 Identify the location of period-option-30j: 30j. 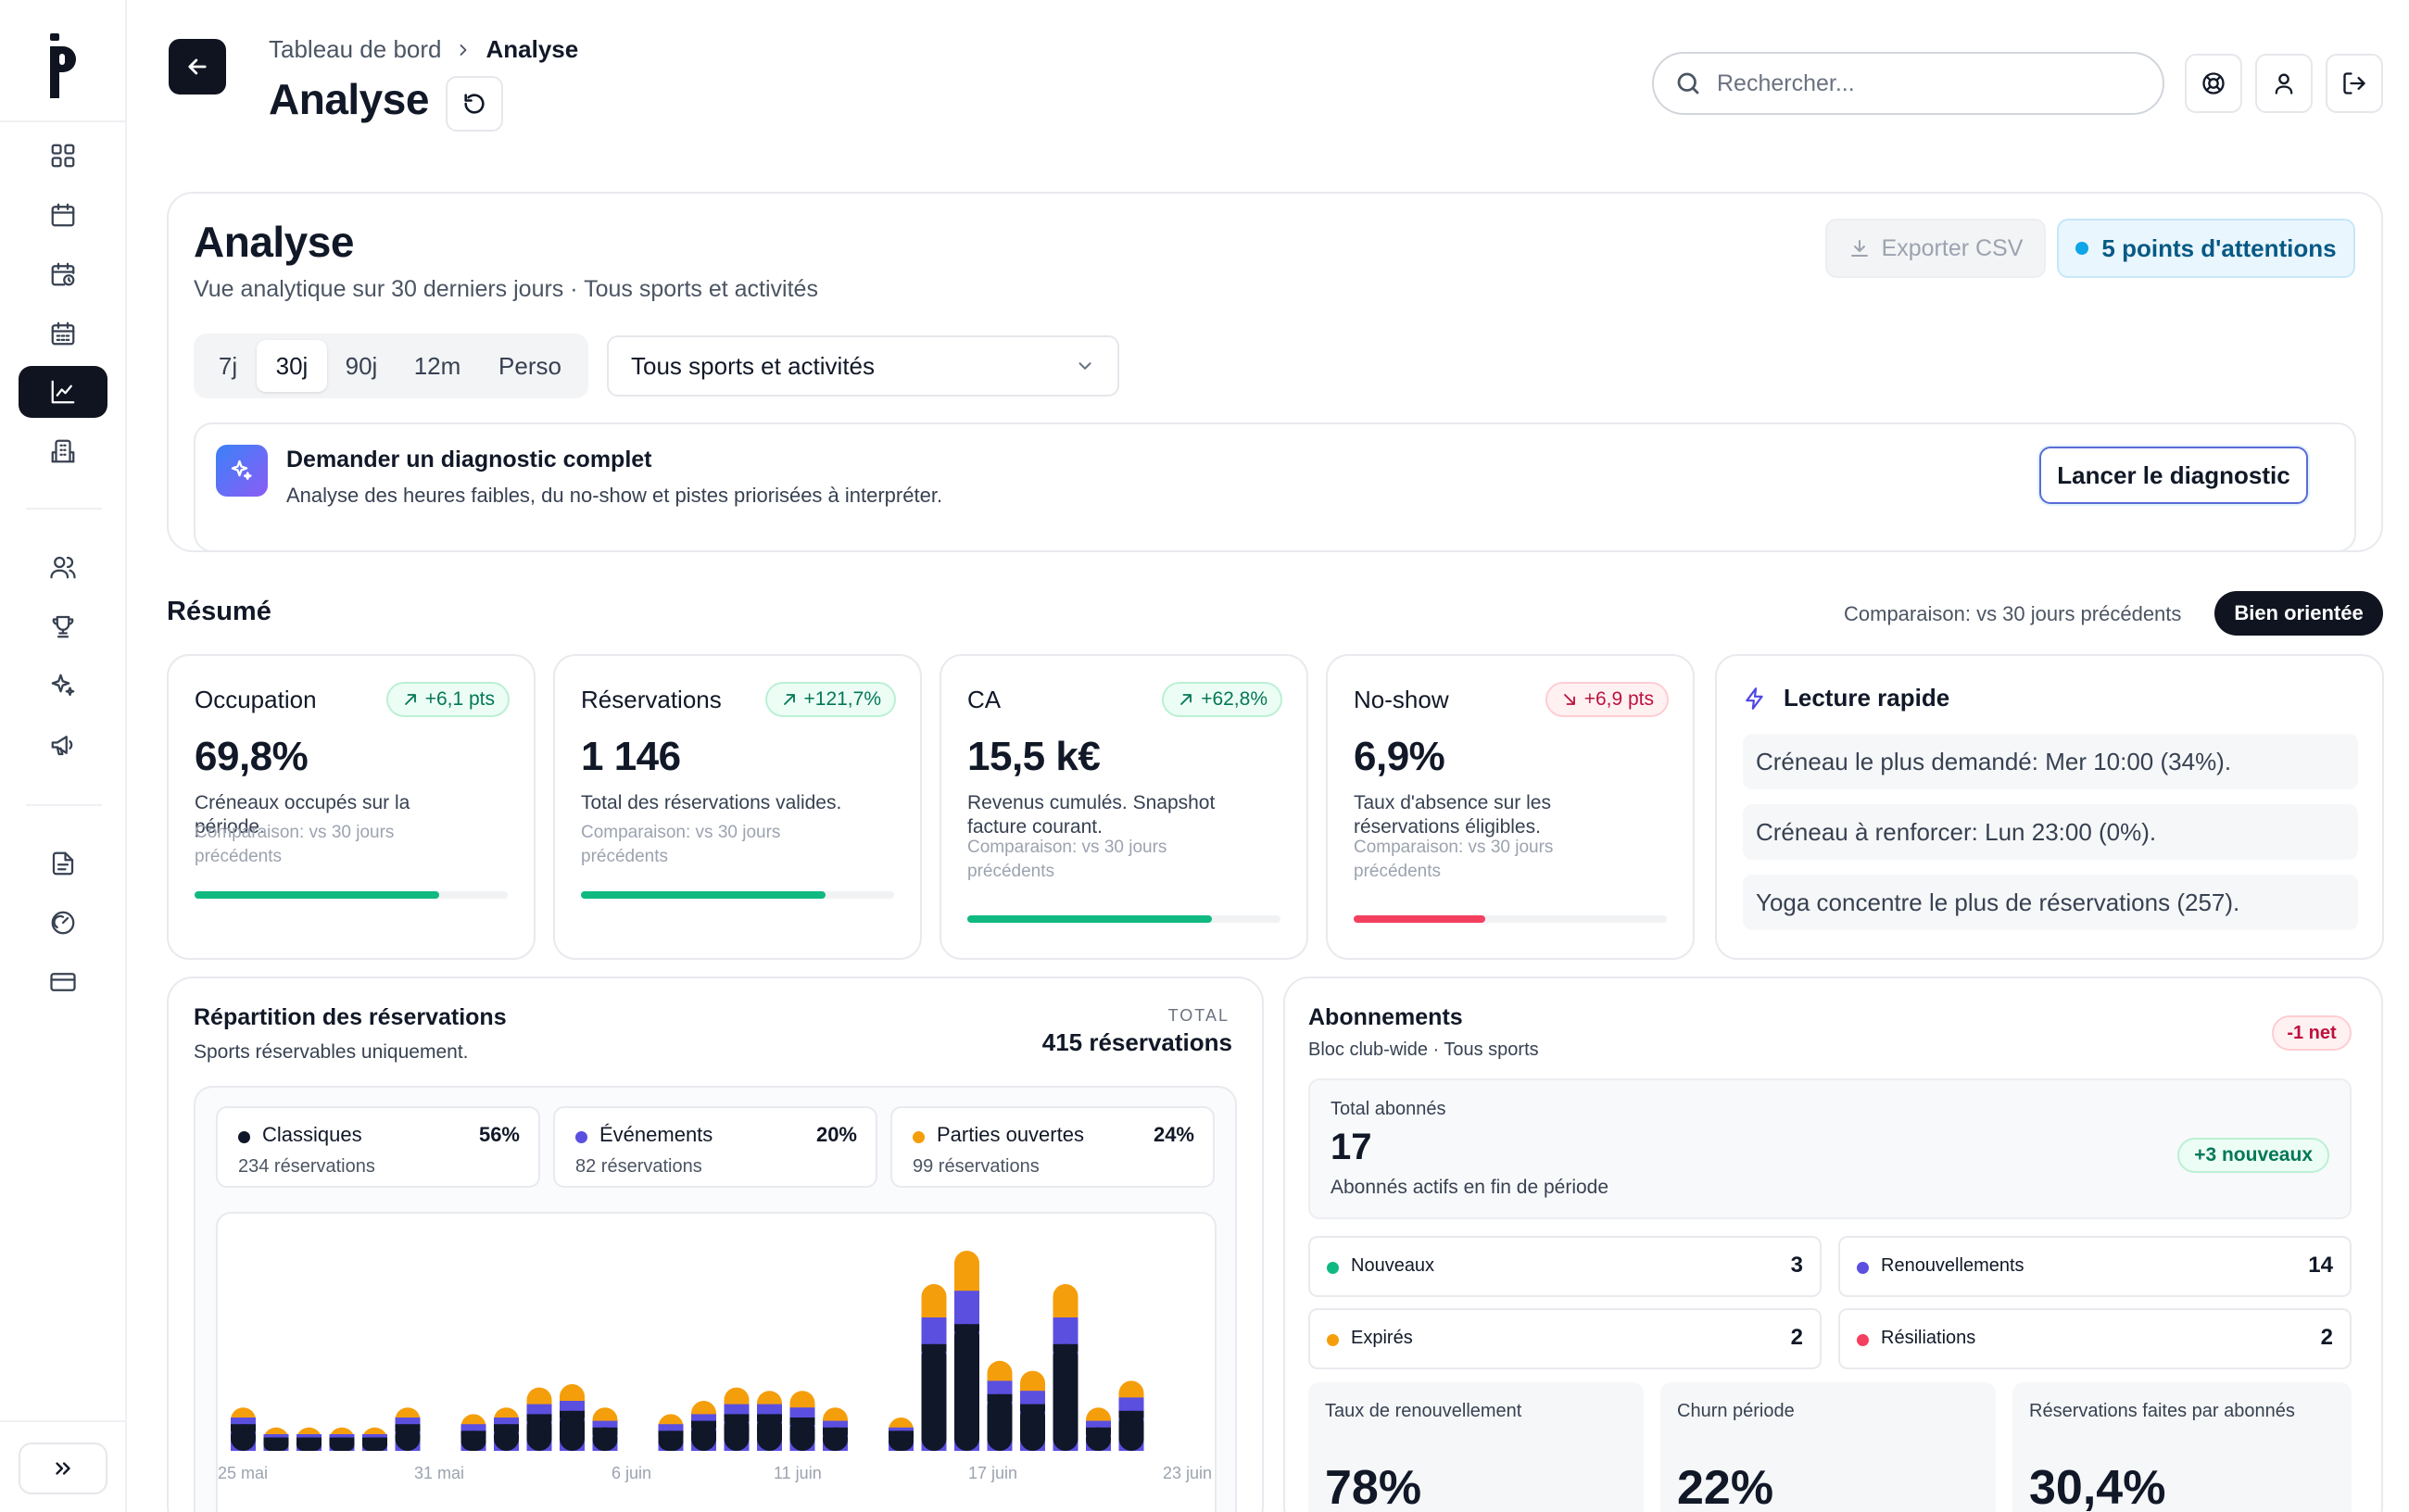
(292, 366).